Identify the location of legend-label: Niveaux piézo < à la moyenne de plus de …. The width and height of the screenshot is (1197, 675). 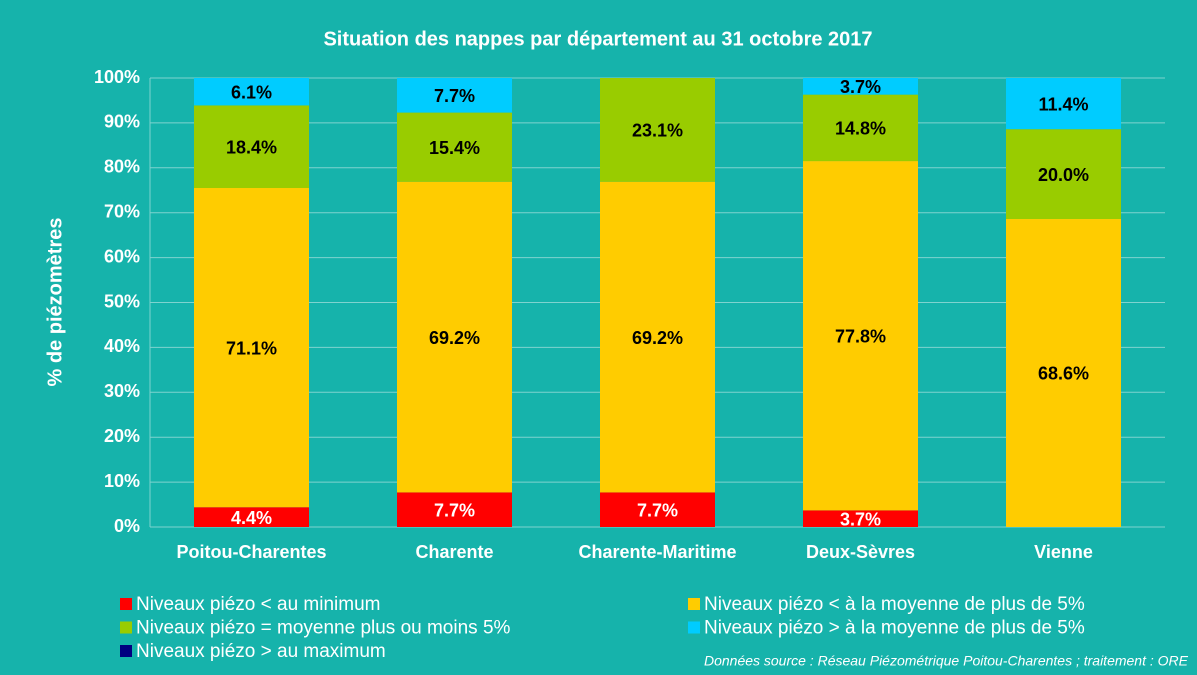
(894, 604).